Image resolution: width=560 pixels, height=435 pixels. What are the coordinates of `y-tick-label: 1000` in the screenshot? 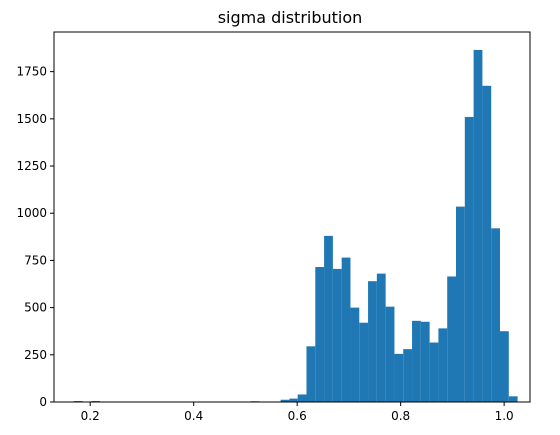 It's located at (31, 213).